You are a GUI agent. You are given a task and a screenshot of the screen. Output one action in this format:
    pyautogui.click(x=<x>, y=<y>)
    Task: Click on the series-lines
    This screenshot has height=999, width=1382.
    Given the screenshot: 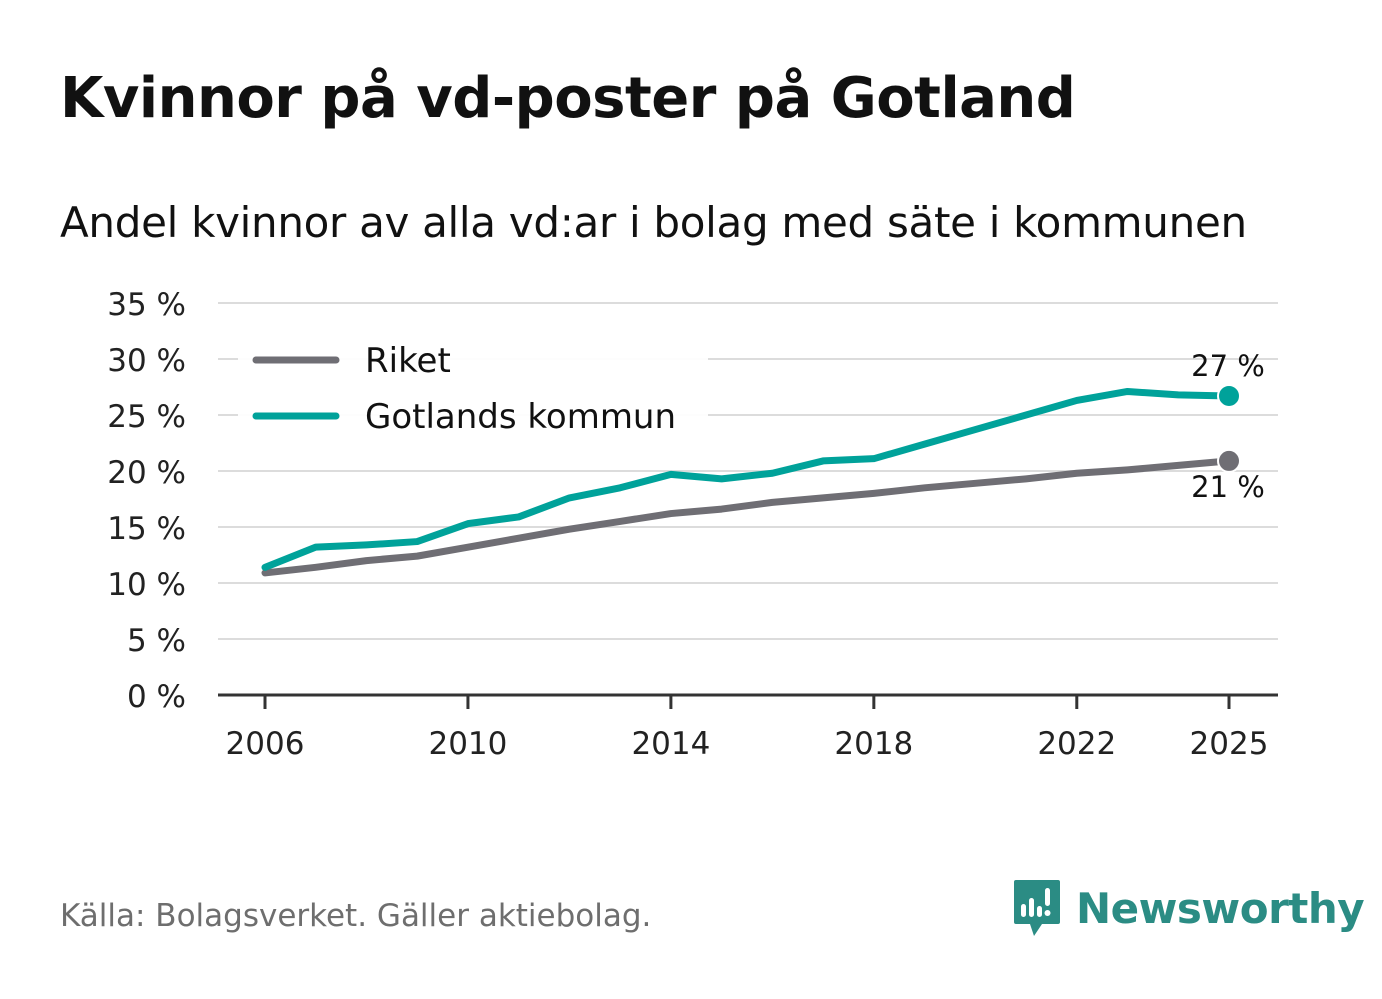 What is the action you would take?
    pyautogui.click(x=751, y=480)
    